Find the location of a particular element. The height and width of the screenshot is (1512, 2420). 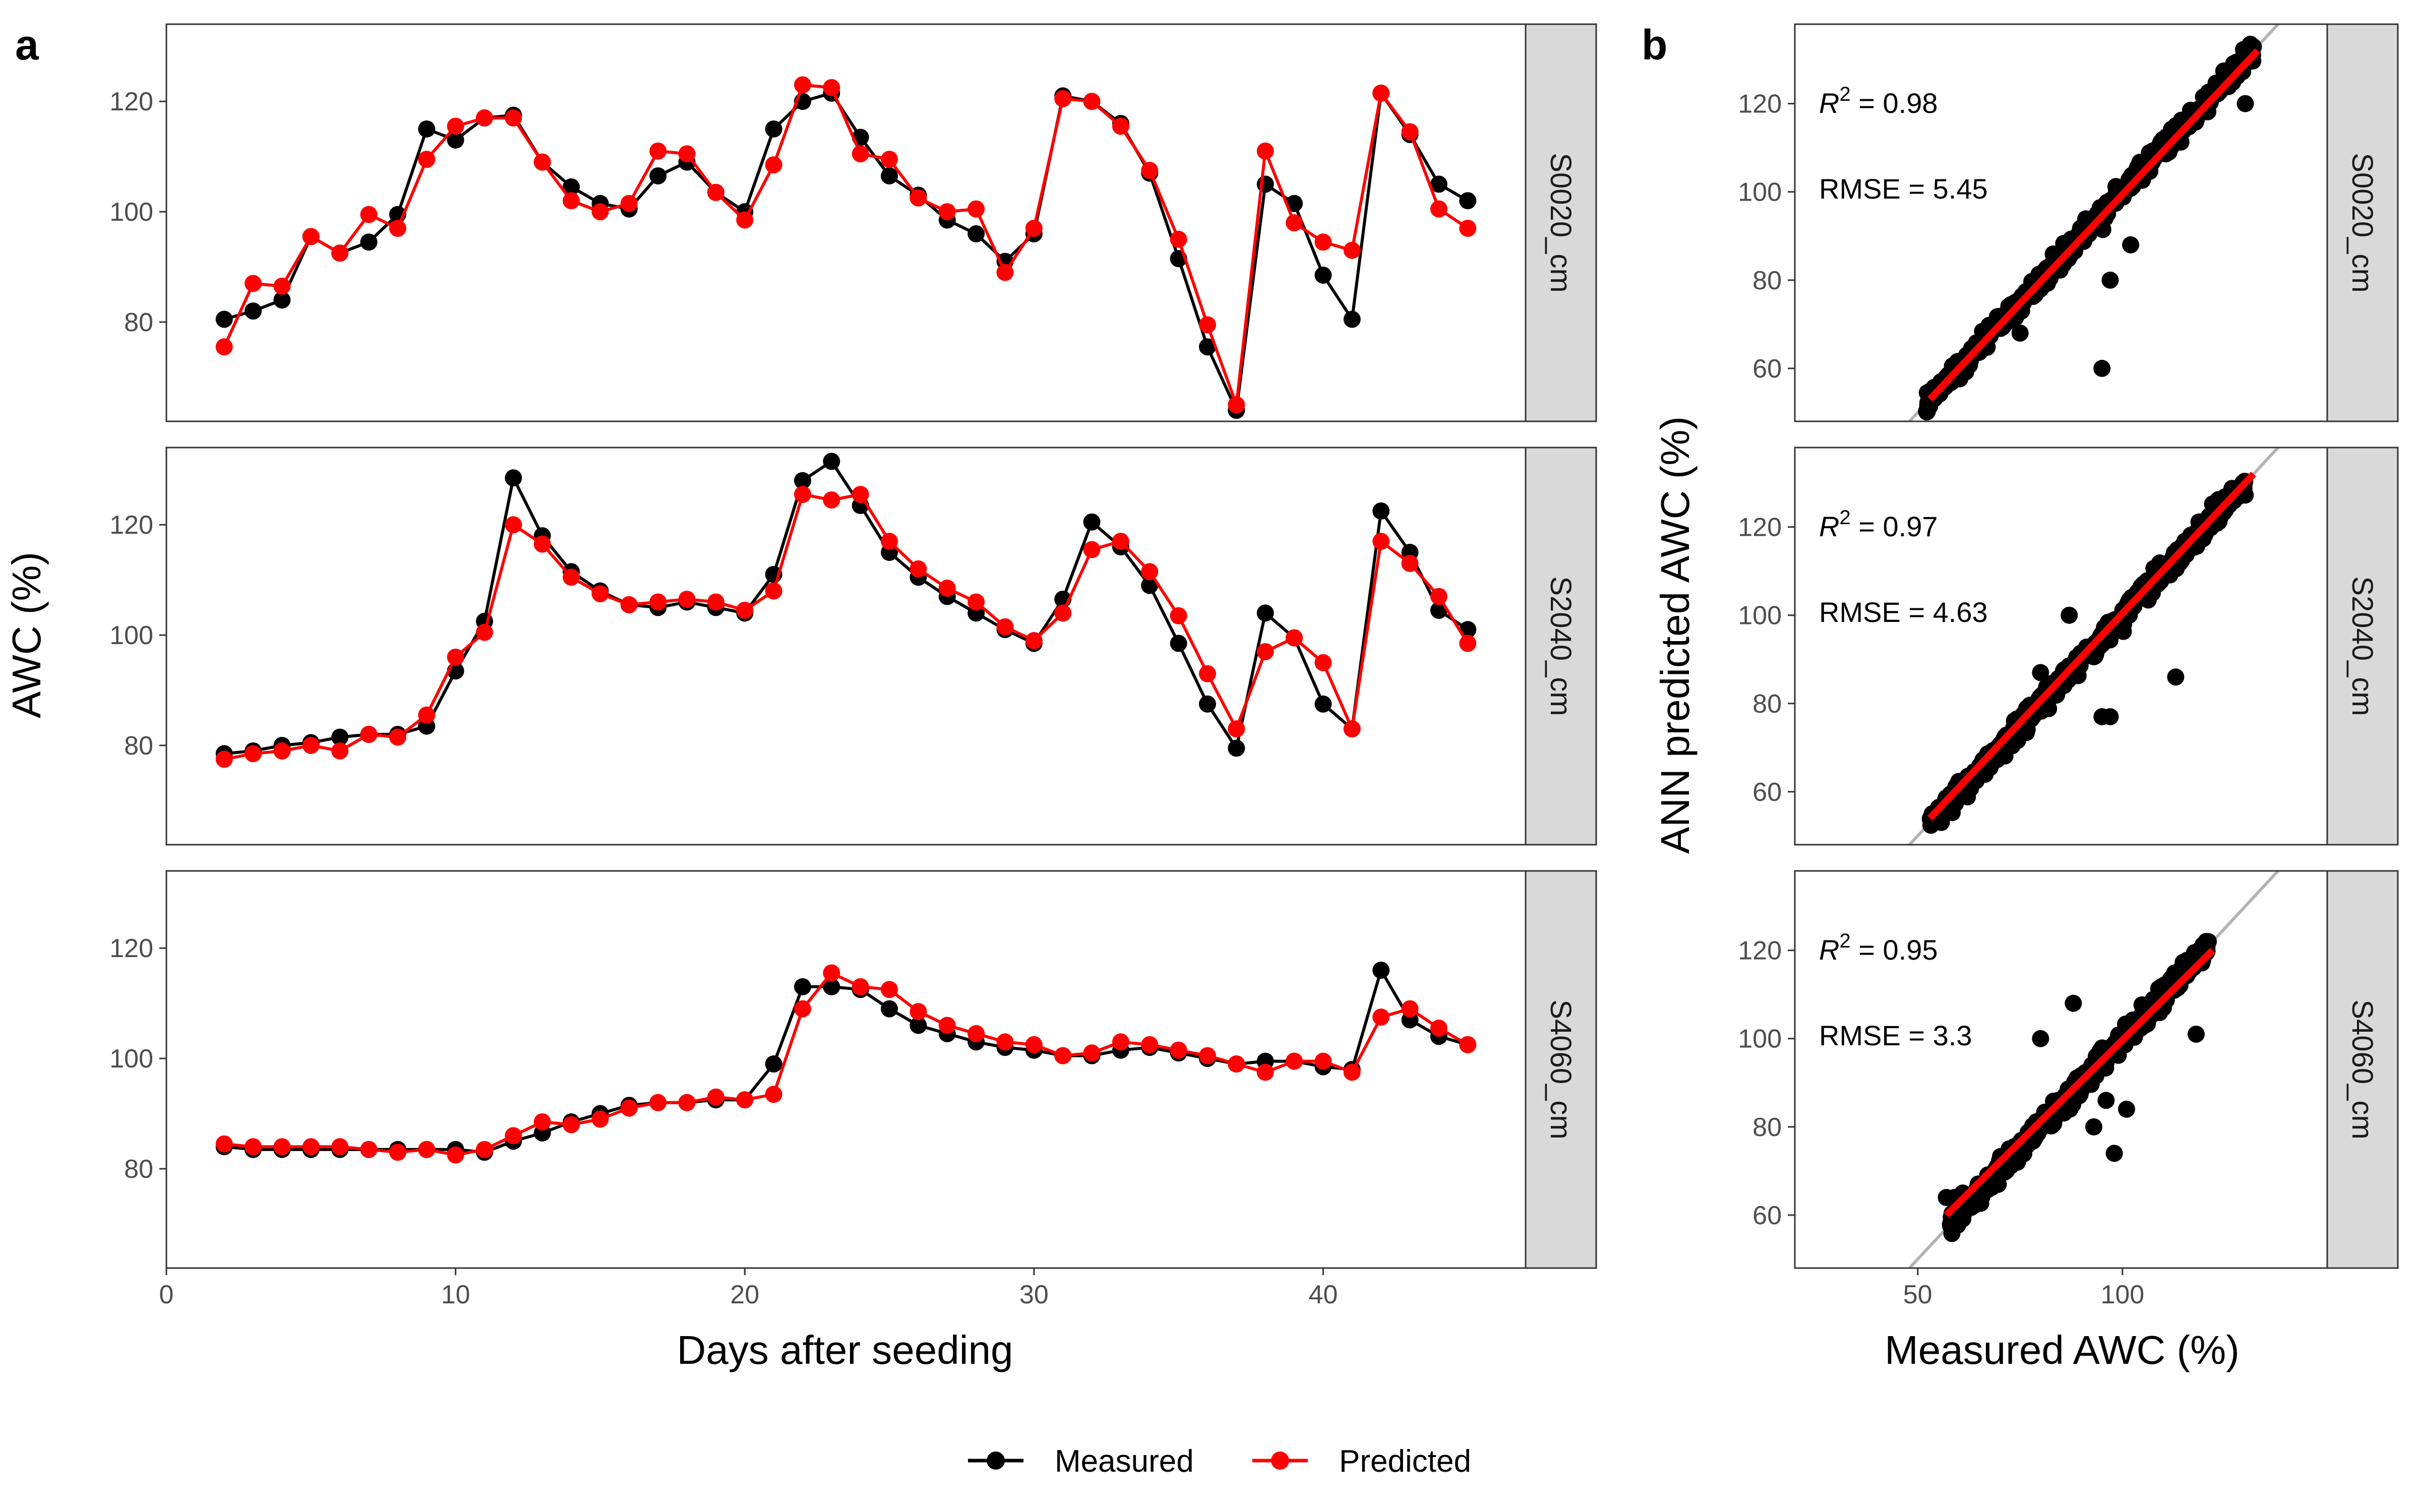

facet-background is located at coordinates (2061, 1069).